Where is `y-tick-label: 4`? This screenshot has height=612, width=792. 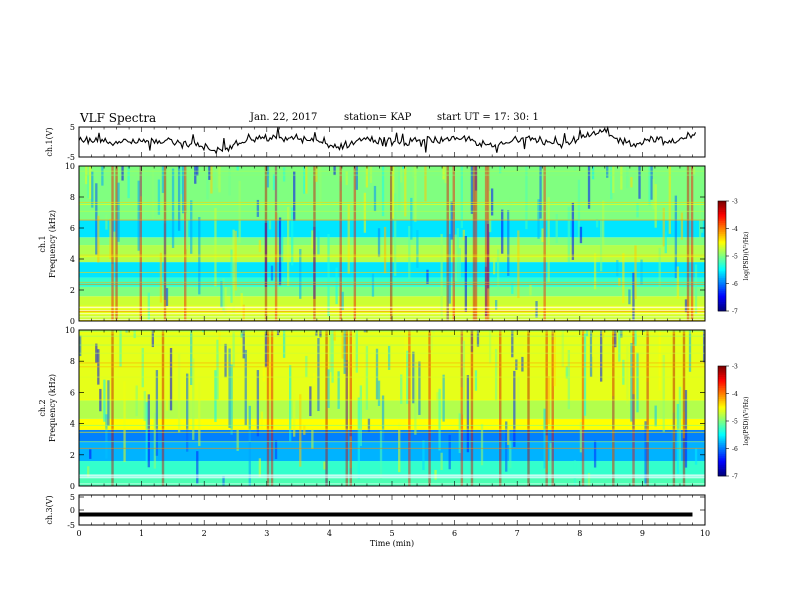 y-tick-label: 4 is located at coordinates (72, 259).